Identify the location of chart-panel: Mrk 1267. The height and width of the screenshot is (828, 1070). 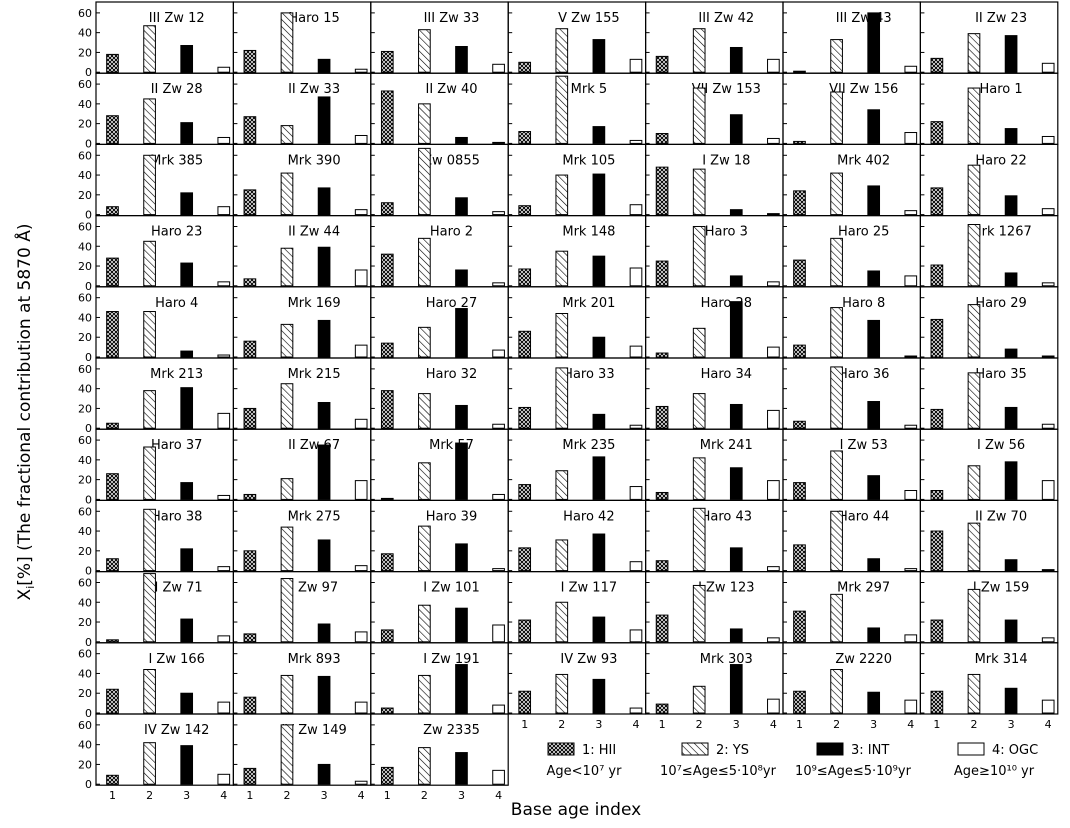
(989, 251).